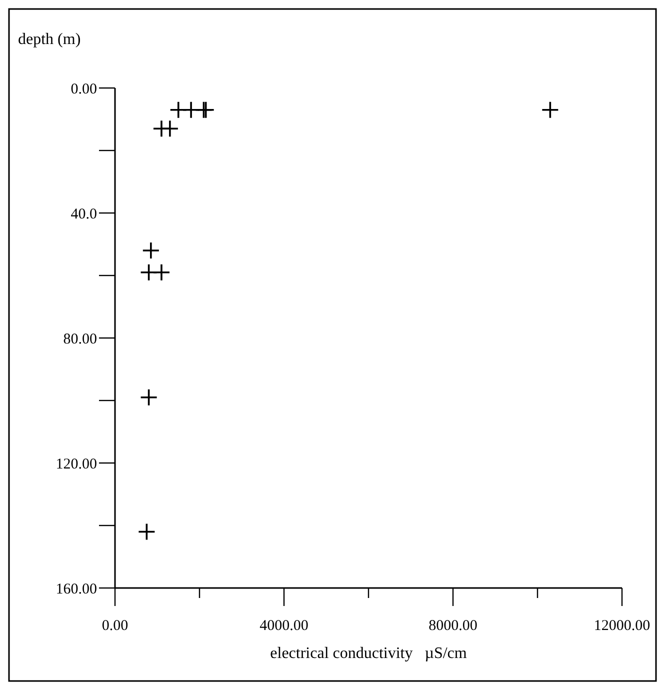 This screenshot has height=690, width=665. I want to click on y-tick-label: 0.00, so click(83, 89).